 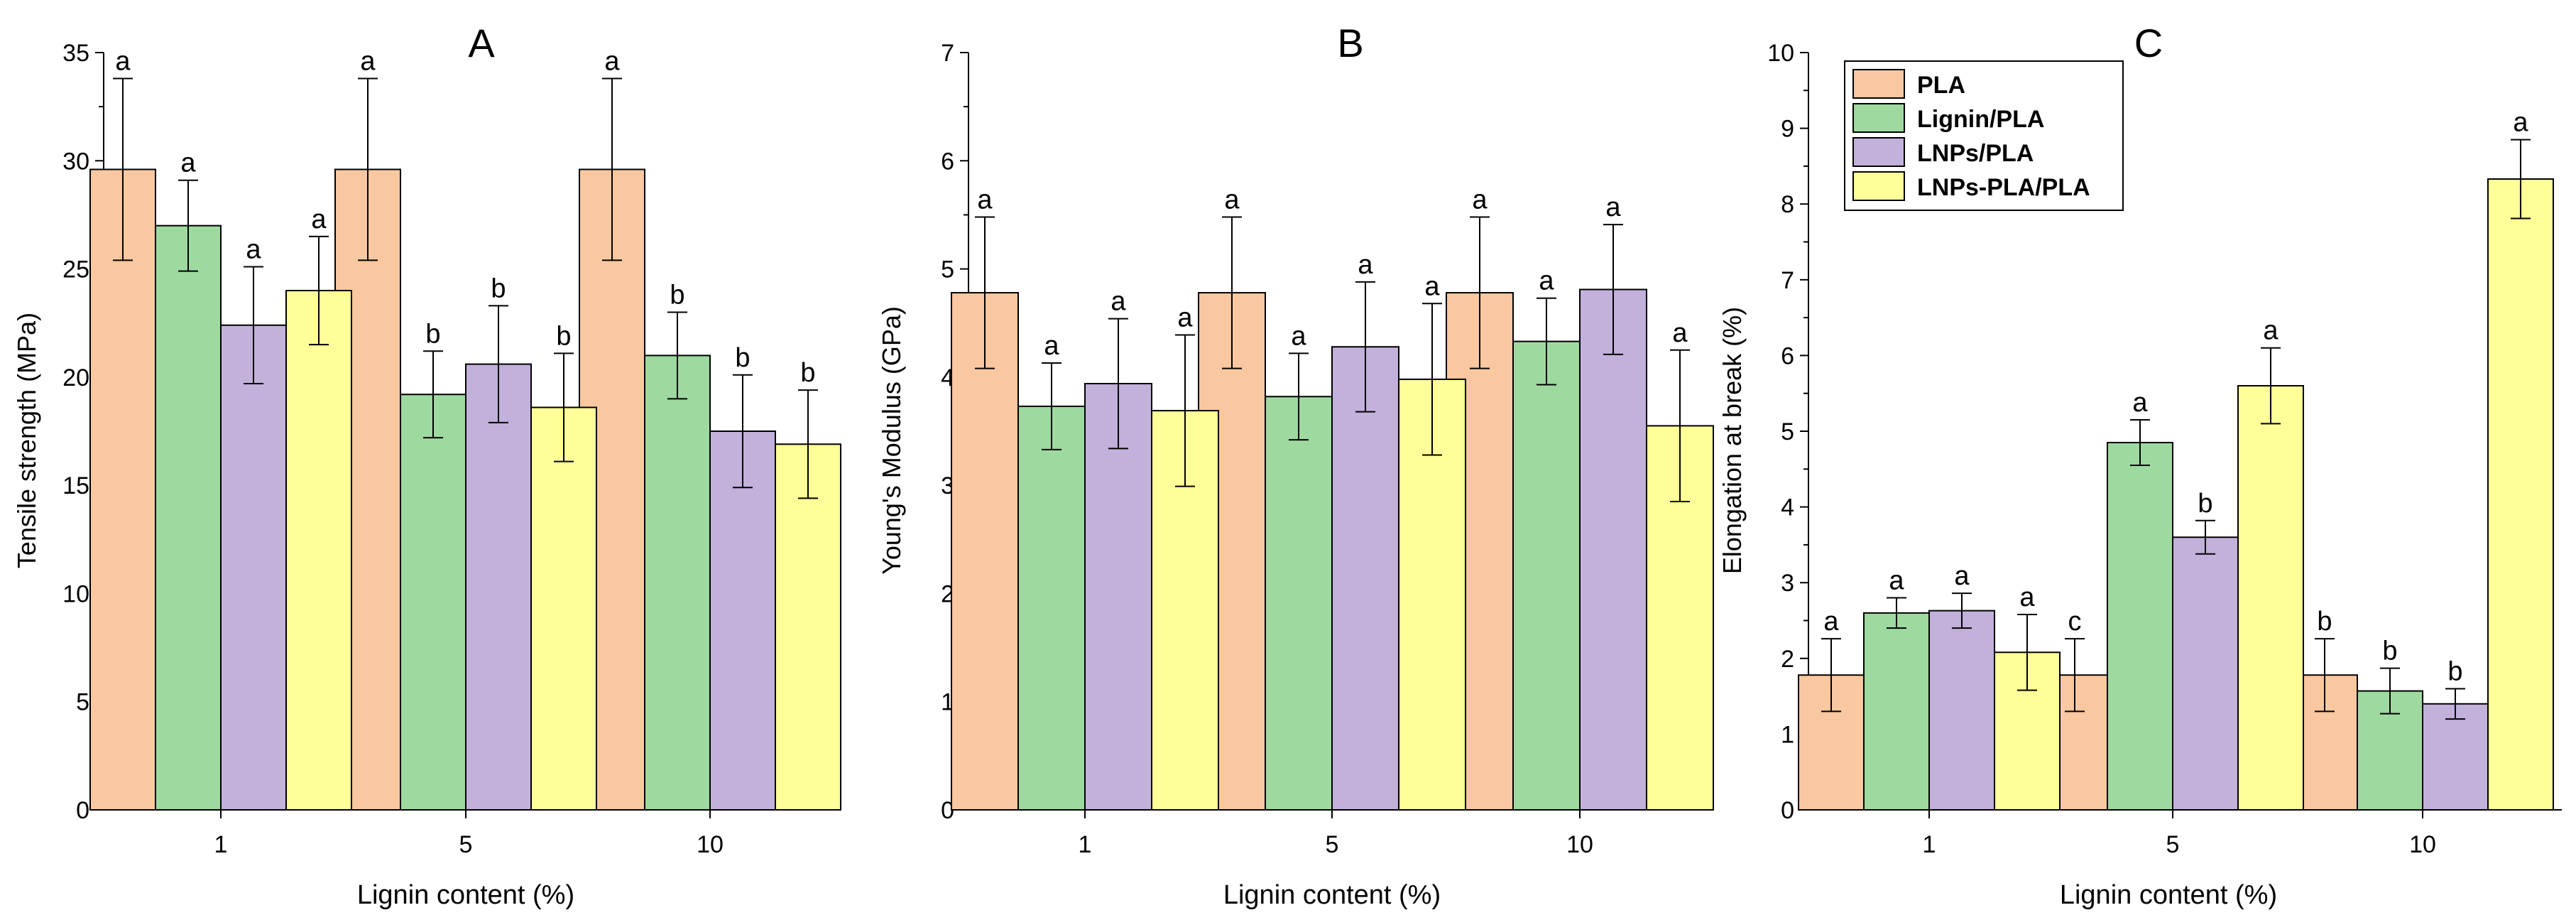 I want to click on panel-c-sig-label-lnps-pla-10: b, so click(x=2454, y=671).